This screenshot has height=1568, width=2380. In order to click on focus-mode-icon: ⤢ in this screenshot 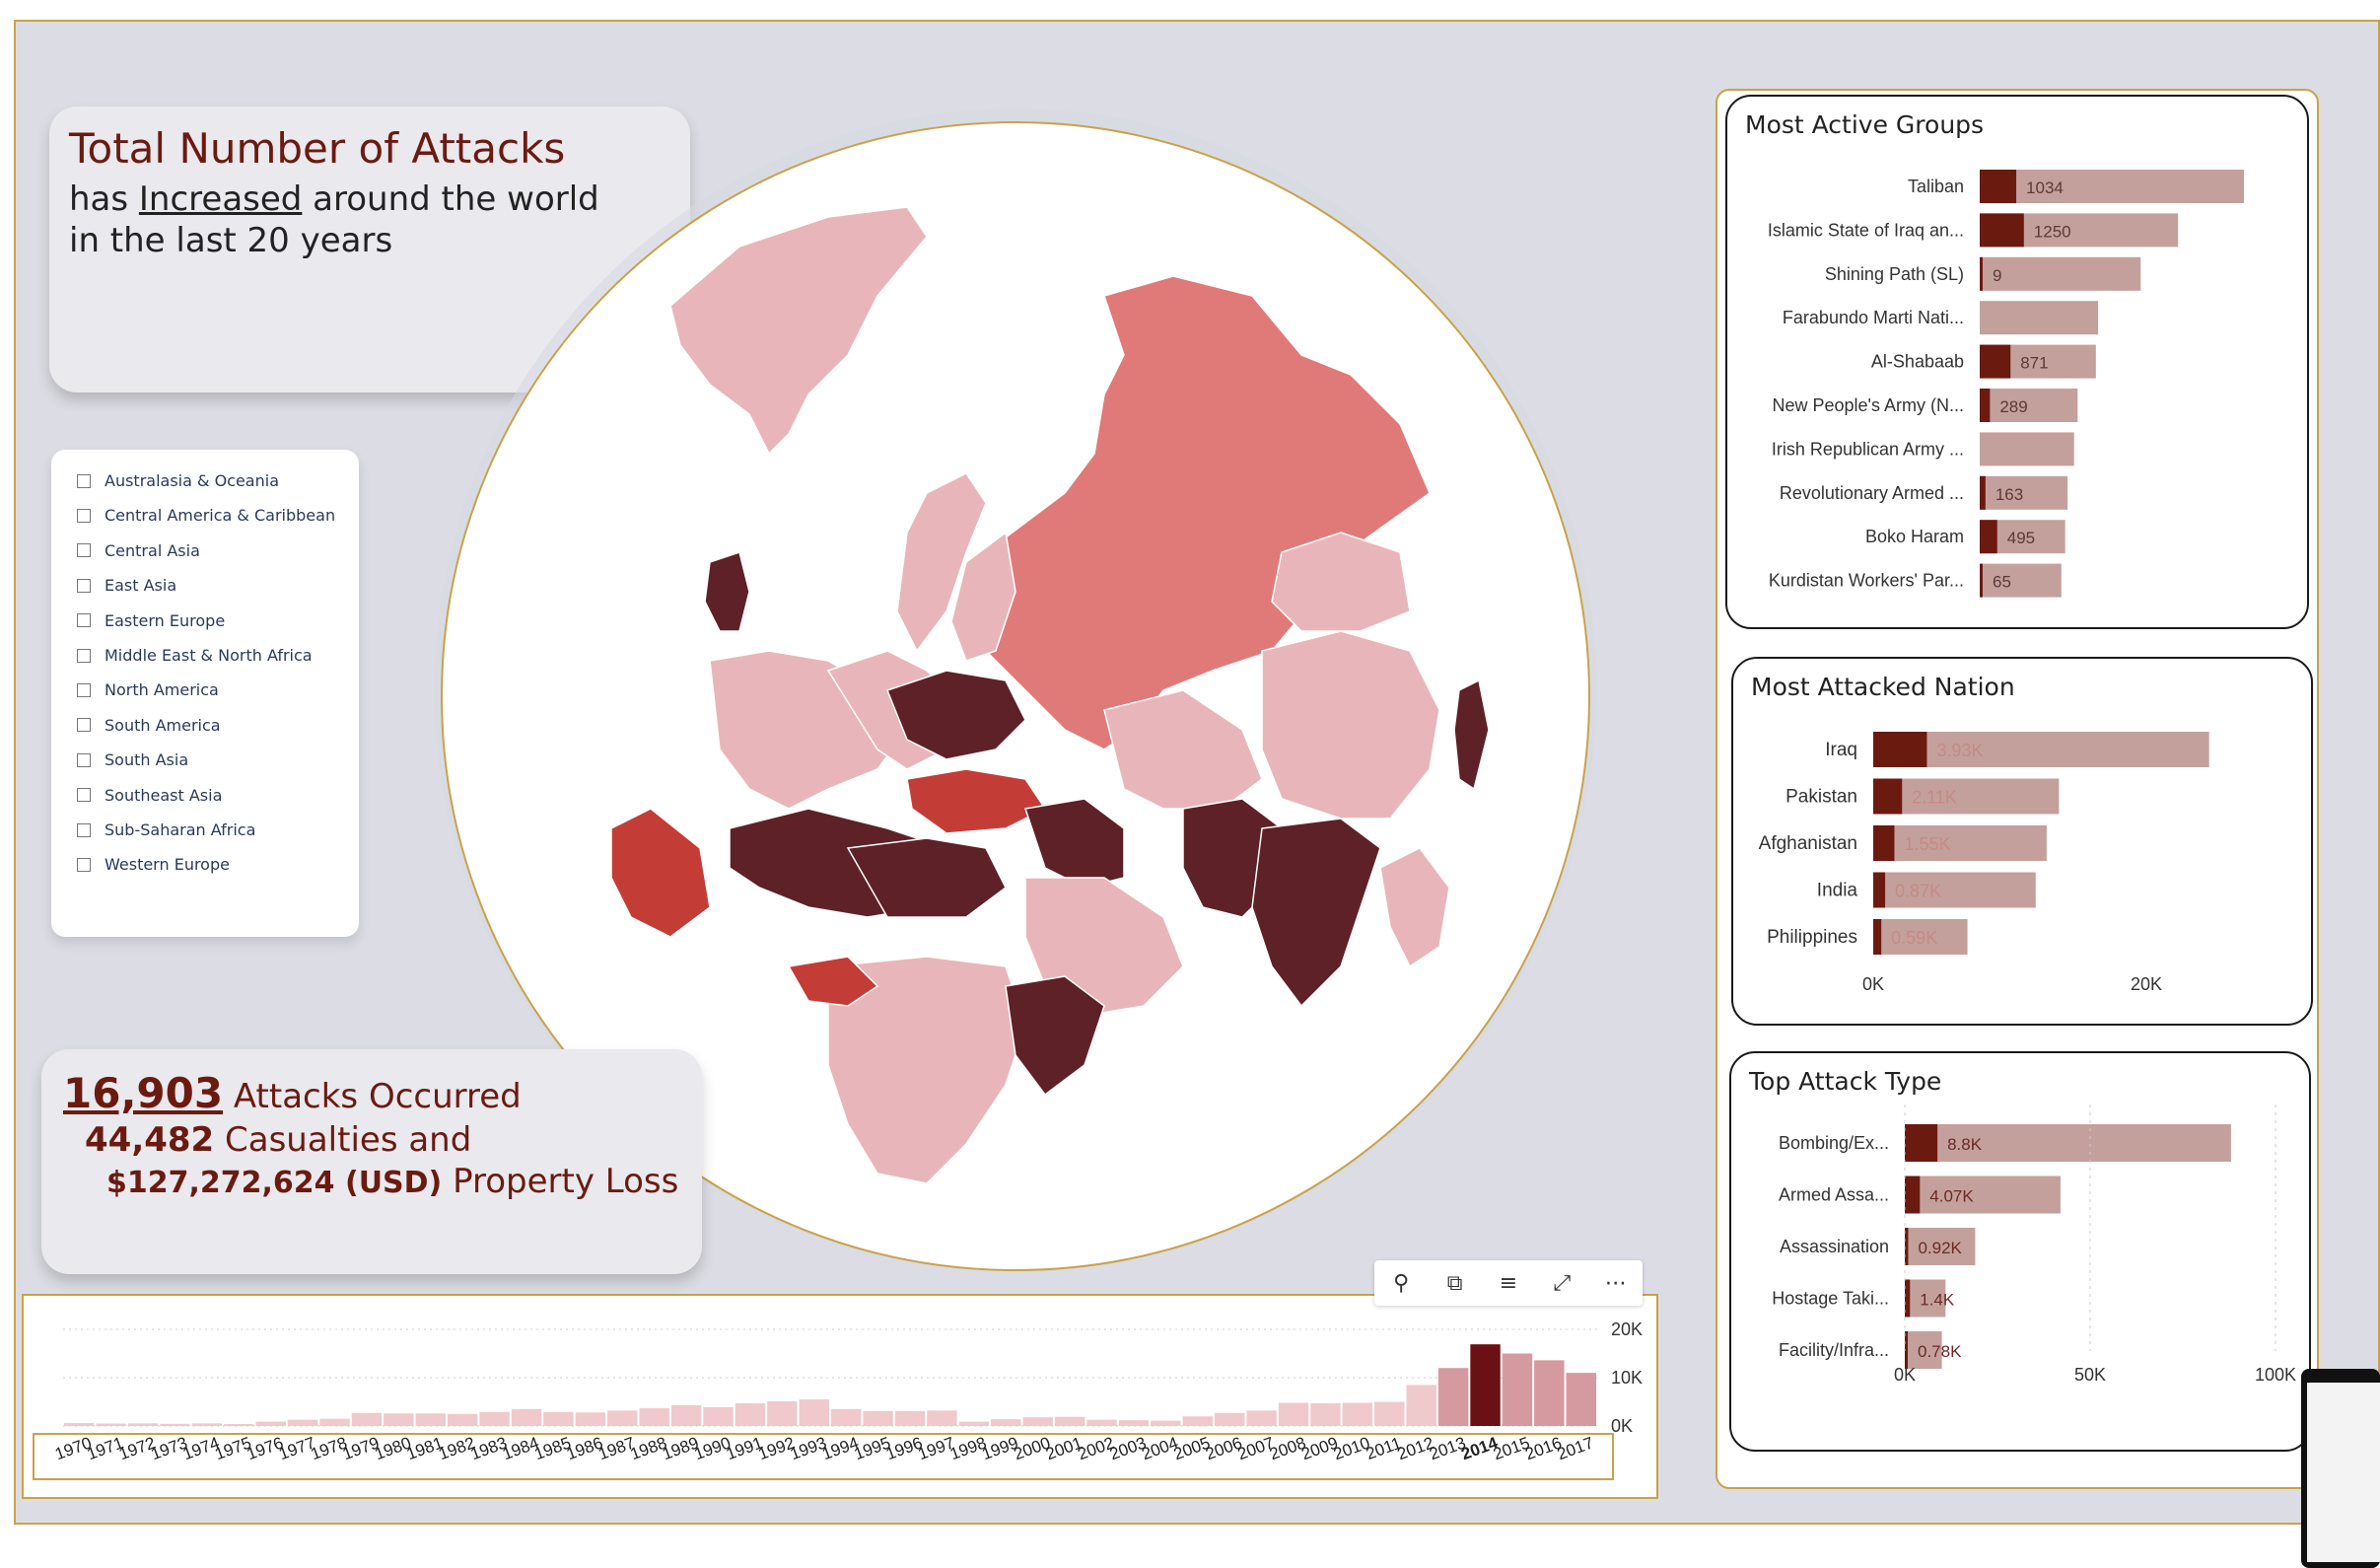, I will do `click(1562, 1283)`.